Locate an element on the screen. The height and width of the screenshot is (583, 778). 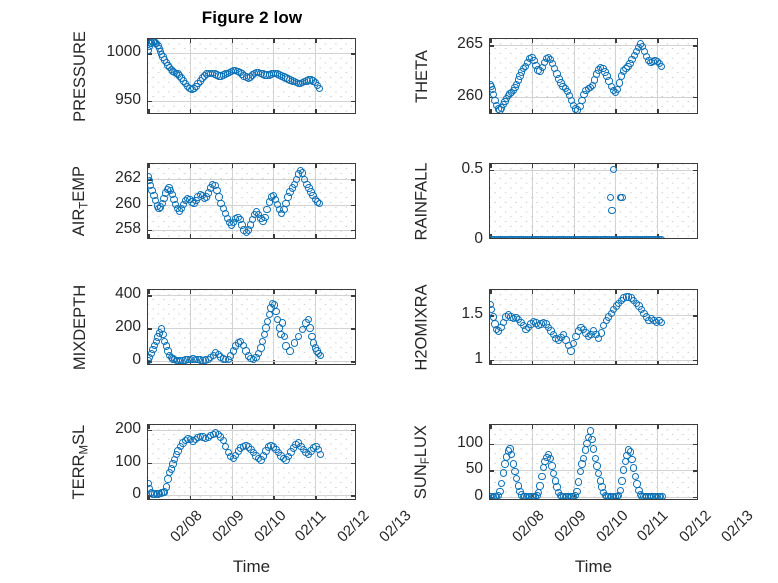
panel-h2omixra is located at coordinates (593, 327).